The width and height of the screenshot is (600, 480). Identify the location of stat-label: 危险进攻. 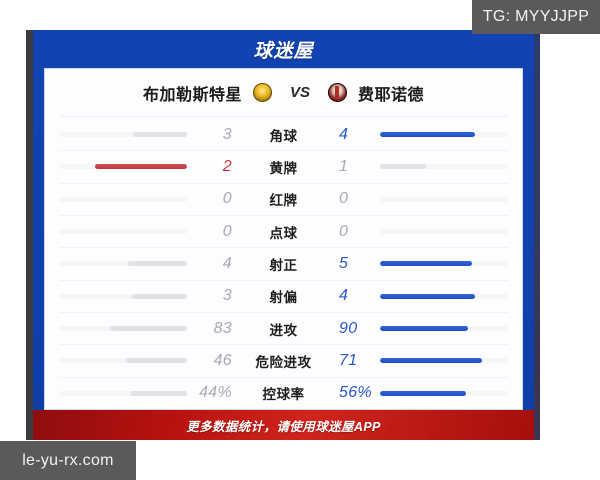
(283, 362).